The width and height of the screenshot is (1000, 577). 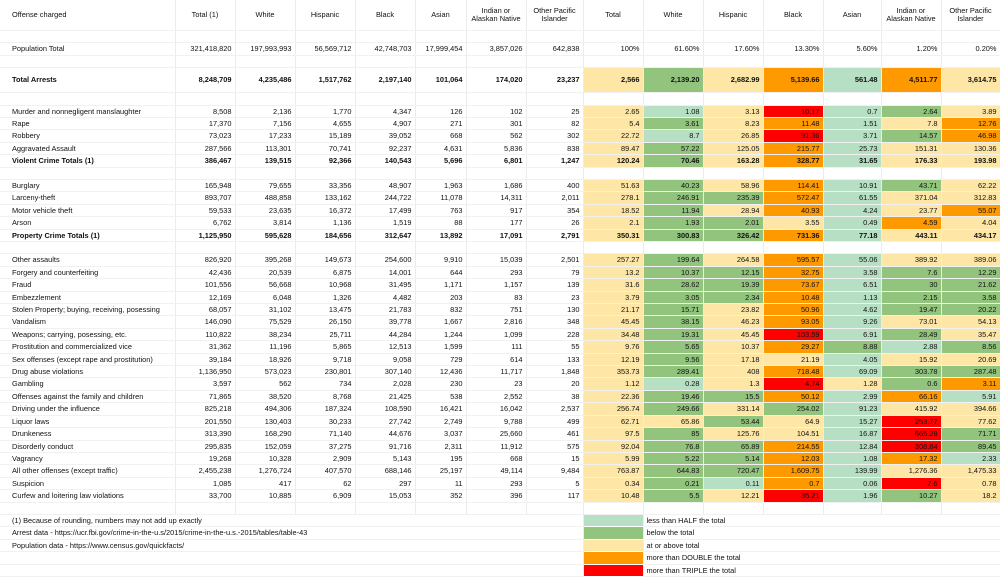 I want to click on count-cell: 18,926, so click(x=265, y=360).